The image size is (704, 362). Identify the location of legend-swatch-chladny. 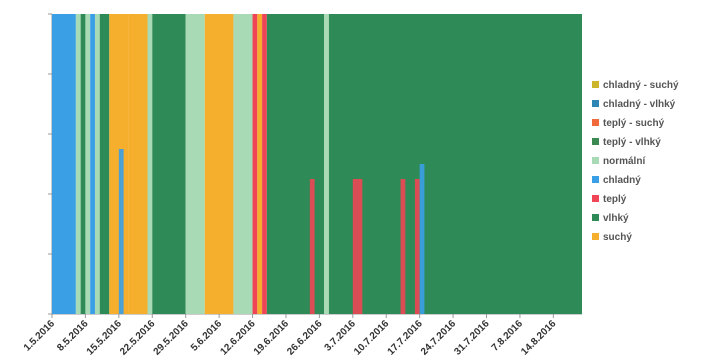
(595, 179).